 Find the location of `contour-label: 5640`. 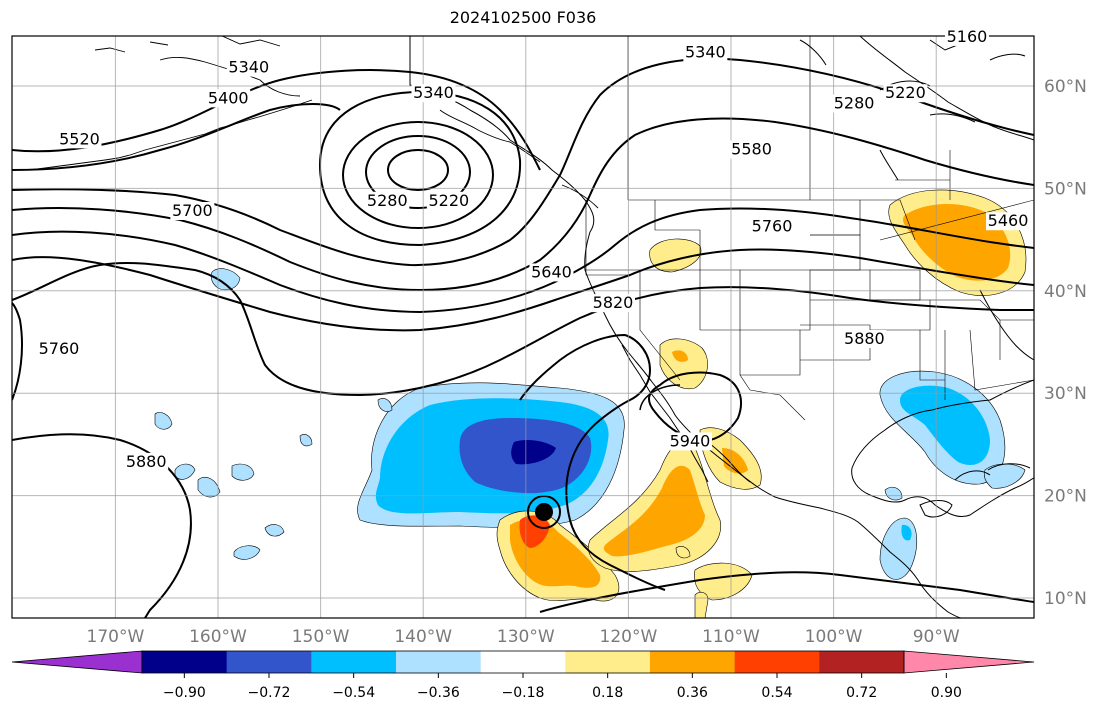

contour-label: 5640 is located at coordinates (551, 271).